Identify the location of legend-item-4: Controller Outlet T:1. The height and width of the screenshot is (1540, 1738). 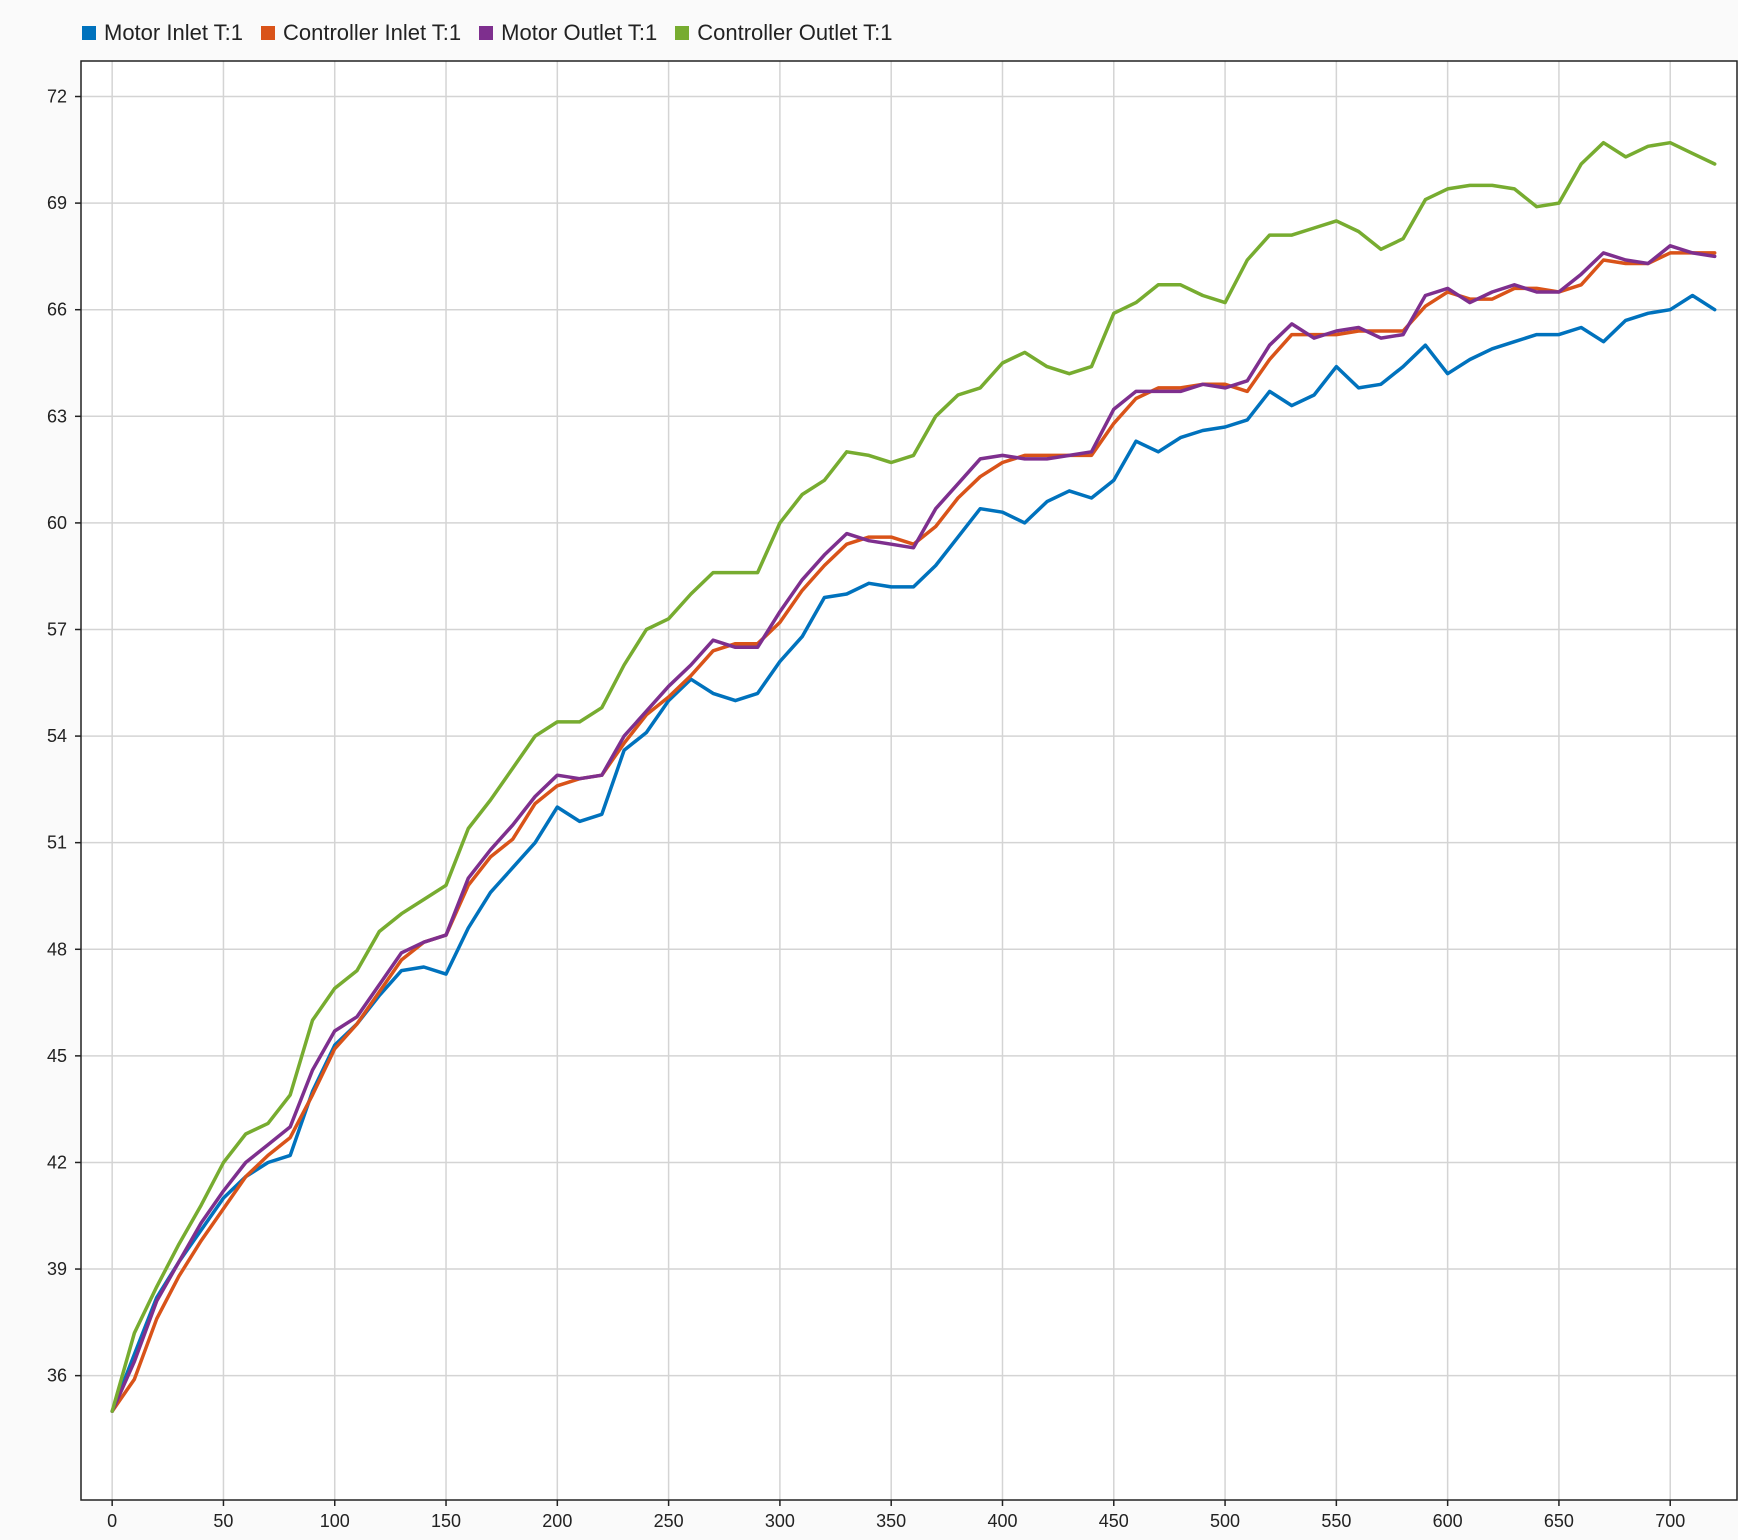
(784, 33).